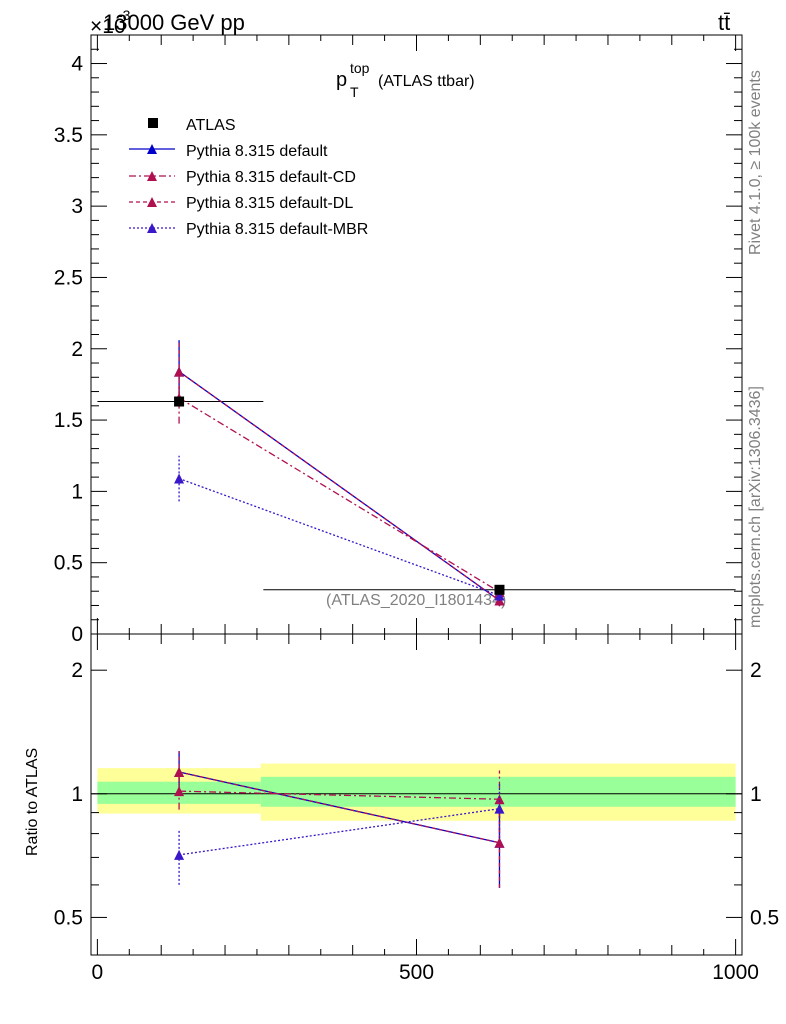 The height and width of the screenshot is (1024, 786). I want to click on ratio-pythia-8-315-default-dl-line, so click(339, 807).